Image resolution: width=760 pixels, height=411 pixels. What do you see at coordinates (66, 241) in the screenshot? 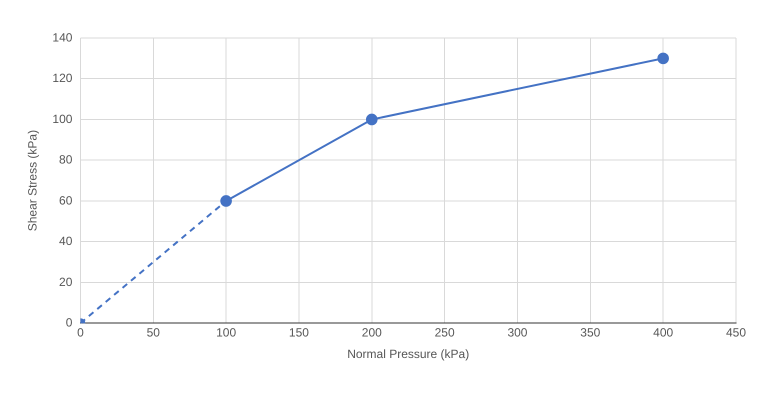
I see `y-tick-label: 40` at bounding box center [66, 241].